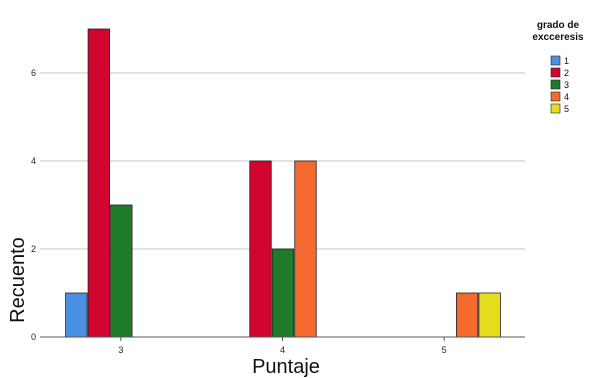 This screenshot has width=589, height=378. Describe the element at coordinates (33, 249) in the screenshot. I see `y-tick-label: 2` at that location.